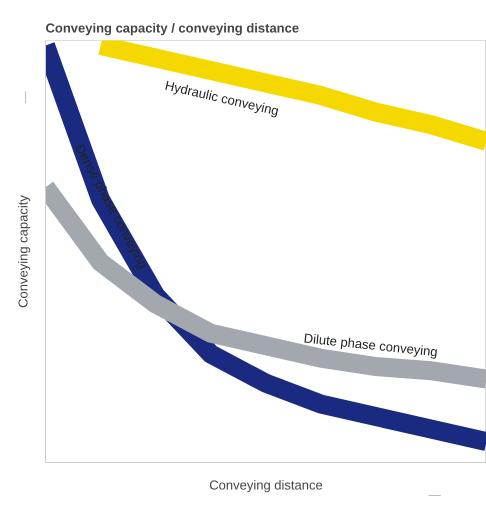 This screenshot has width=486, height=509. I want to click on y-axis-title: Conveying capacity, so click(23, 251).